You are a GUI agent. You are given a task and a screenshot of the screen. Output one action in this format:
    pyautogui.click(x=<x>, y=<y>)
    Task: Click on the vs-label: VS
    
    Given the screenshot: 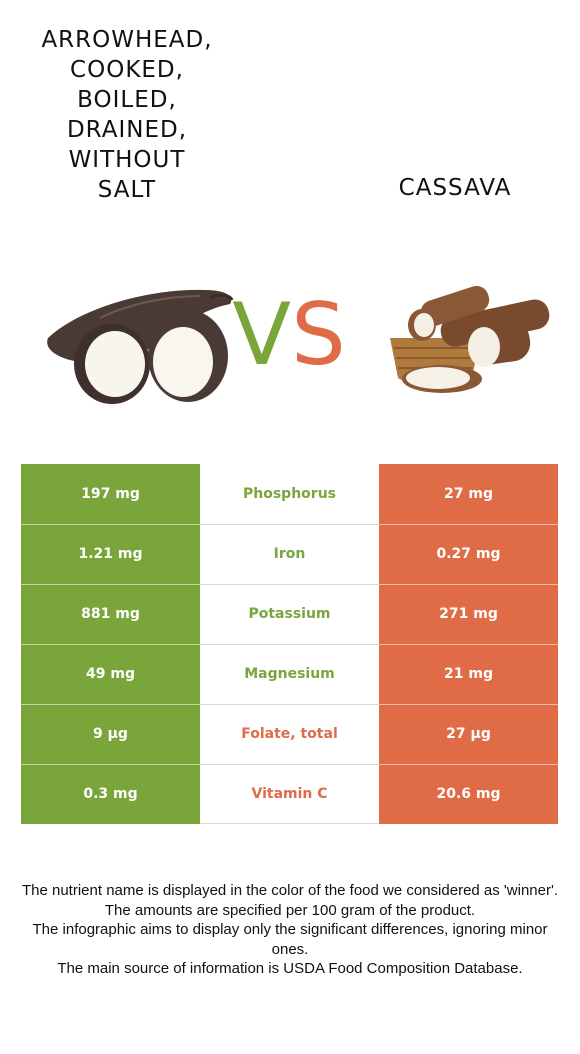 What is the action you would take?
    pyautogui.click(x=289, y=335)
    